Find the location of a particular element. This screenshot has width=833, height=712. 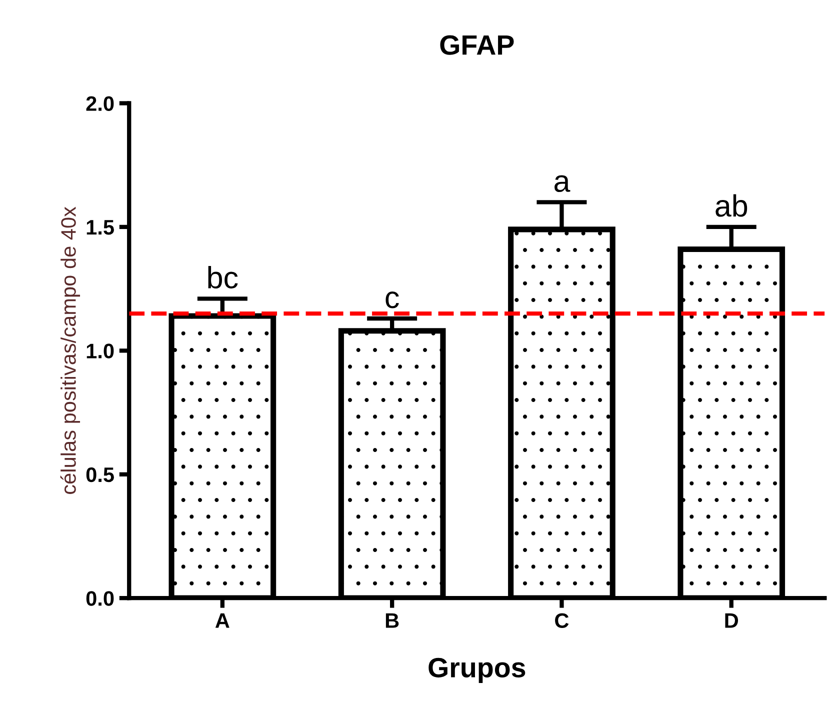

x-tick-label: C is located at coordinates (562, 620).